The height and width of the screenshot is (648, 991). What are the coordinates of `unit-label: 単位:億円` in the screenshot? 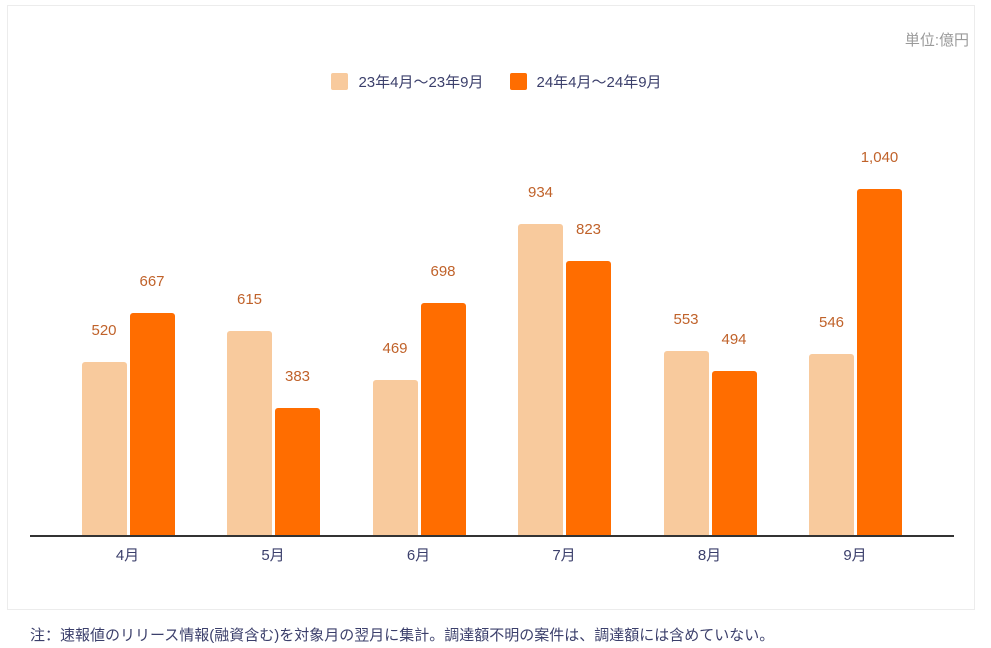 It's located at (936, 40).